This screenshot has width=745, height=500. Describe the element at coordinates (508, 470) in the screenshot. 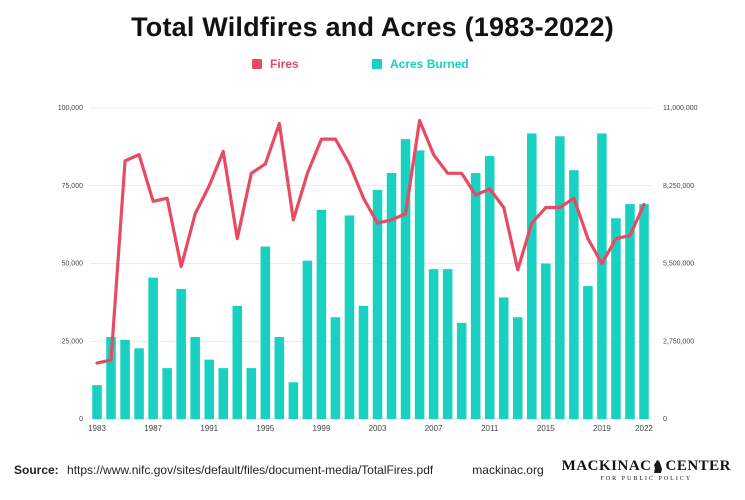

I see `site-link: mackinac.org` at that location.